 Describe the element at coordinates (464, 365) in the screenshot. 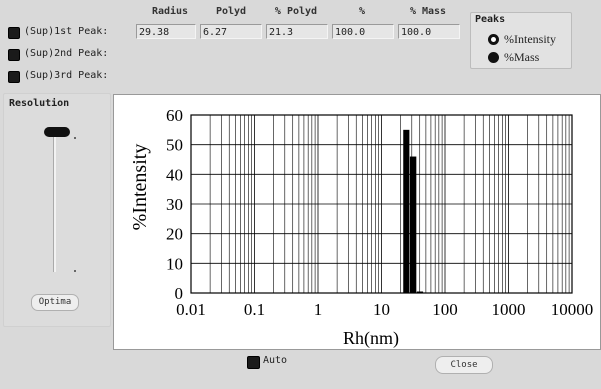

I see `close-button: Close` at that location.